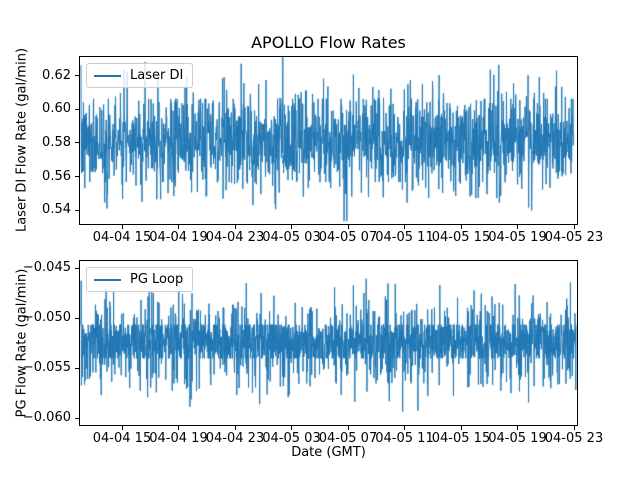  What do you see at coordinates (157, 75) in the screenshot?
I see `laser-di-legend-label: Laser DI` at bounding box center [157, 75].